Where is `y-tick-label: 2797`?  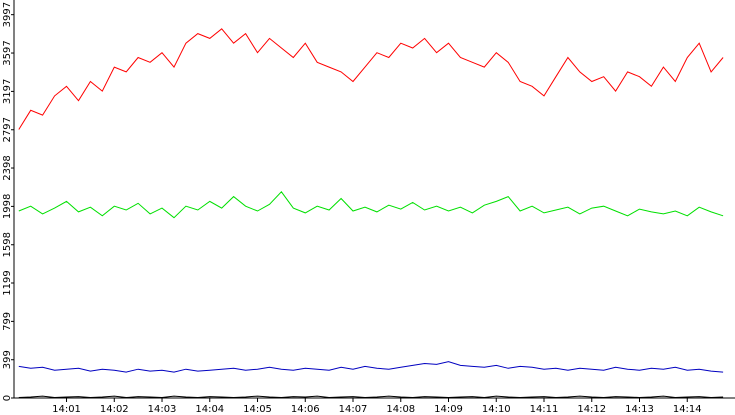 y-tick-label: 2797 is located at coordinates (7, 129).